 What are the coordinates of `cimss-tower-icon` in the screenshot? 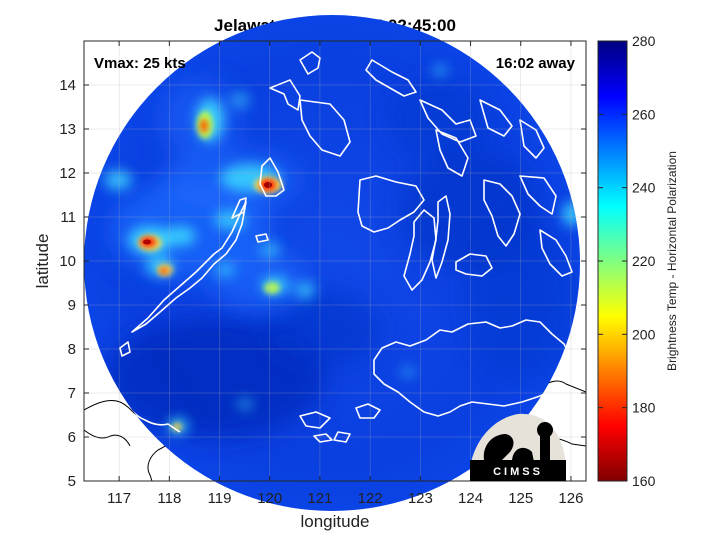 It's located at (545, 446).